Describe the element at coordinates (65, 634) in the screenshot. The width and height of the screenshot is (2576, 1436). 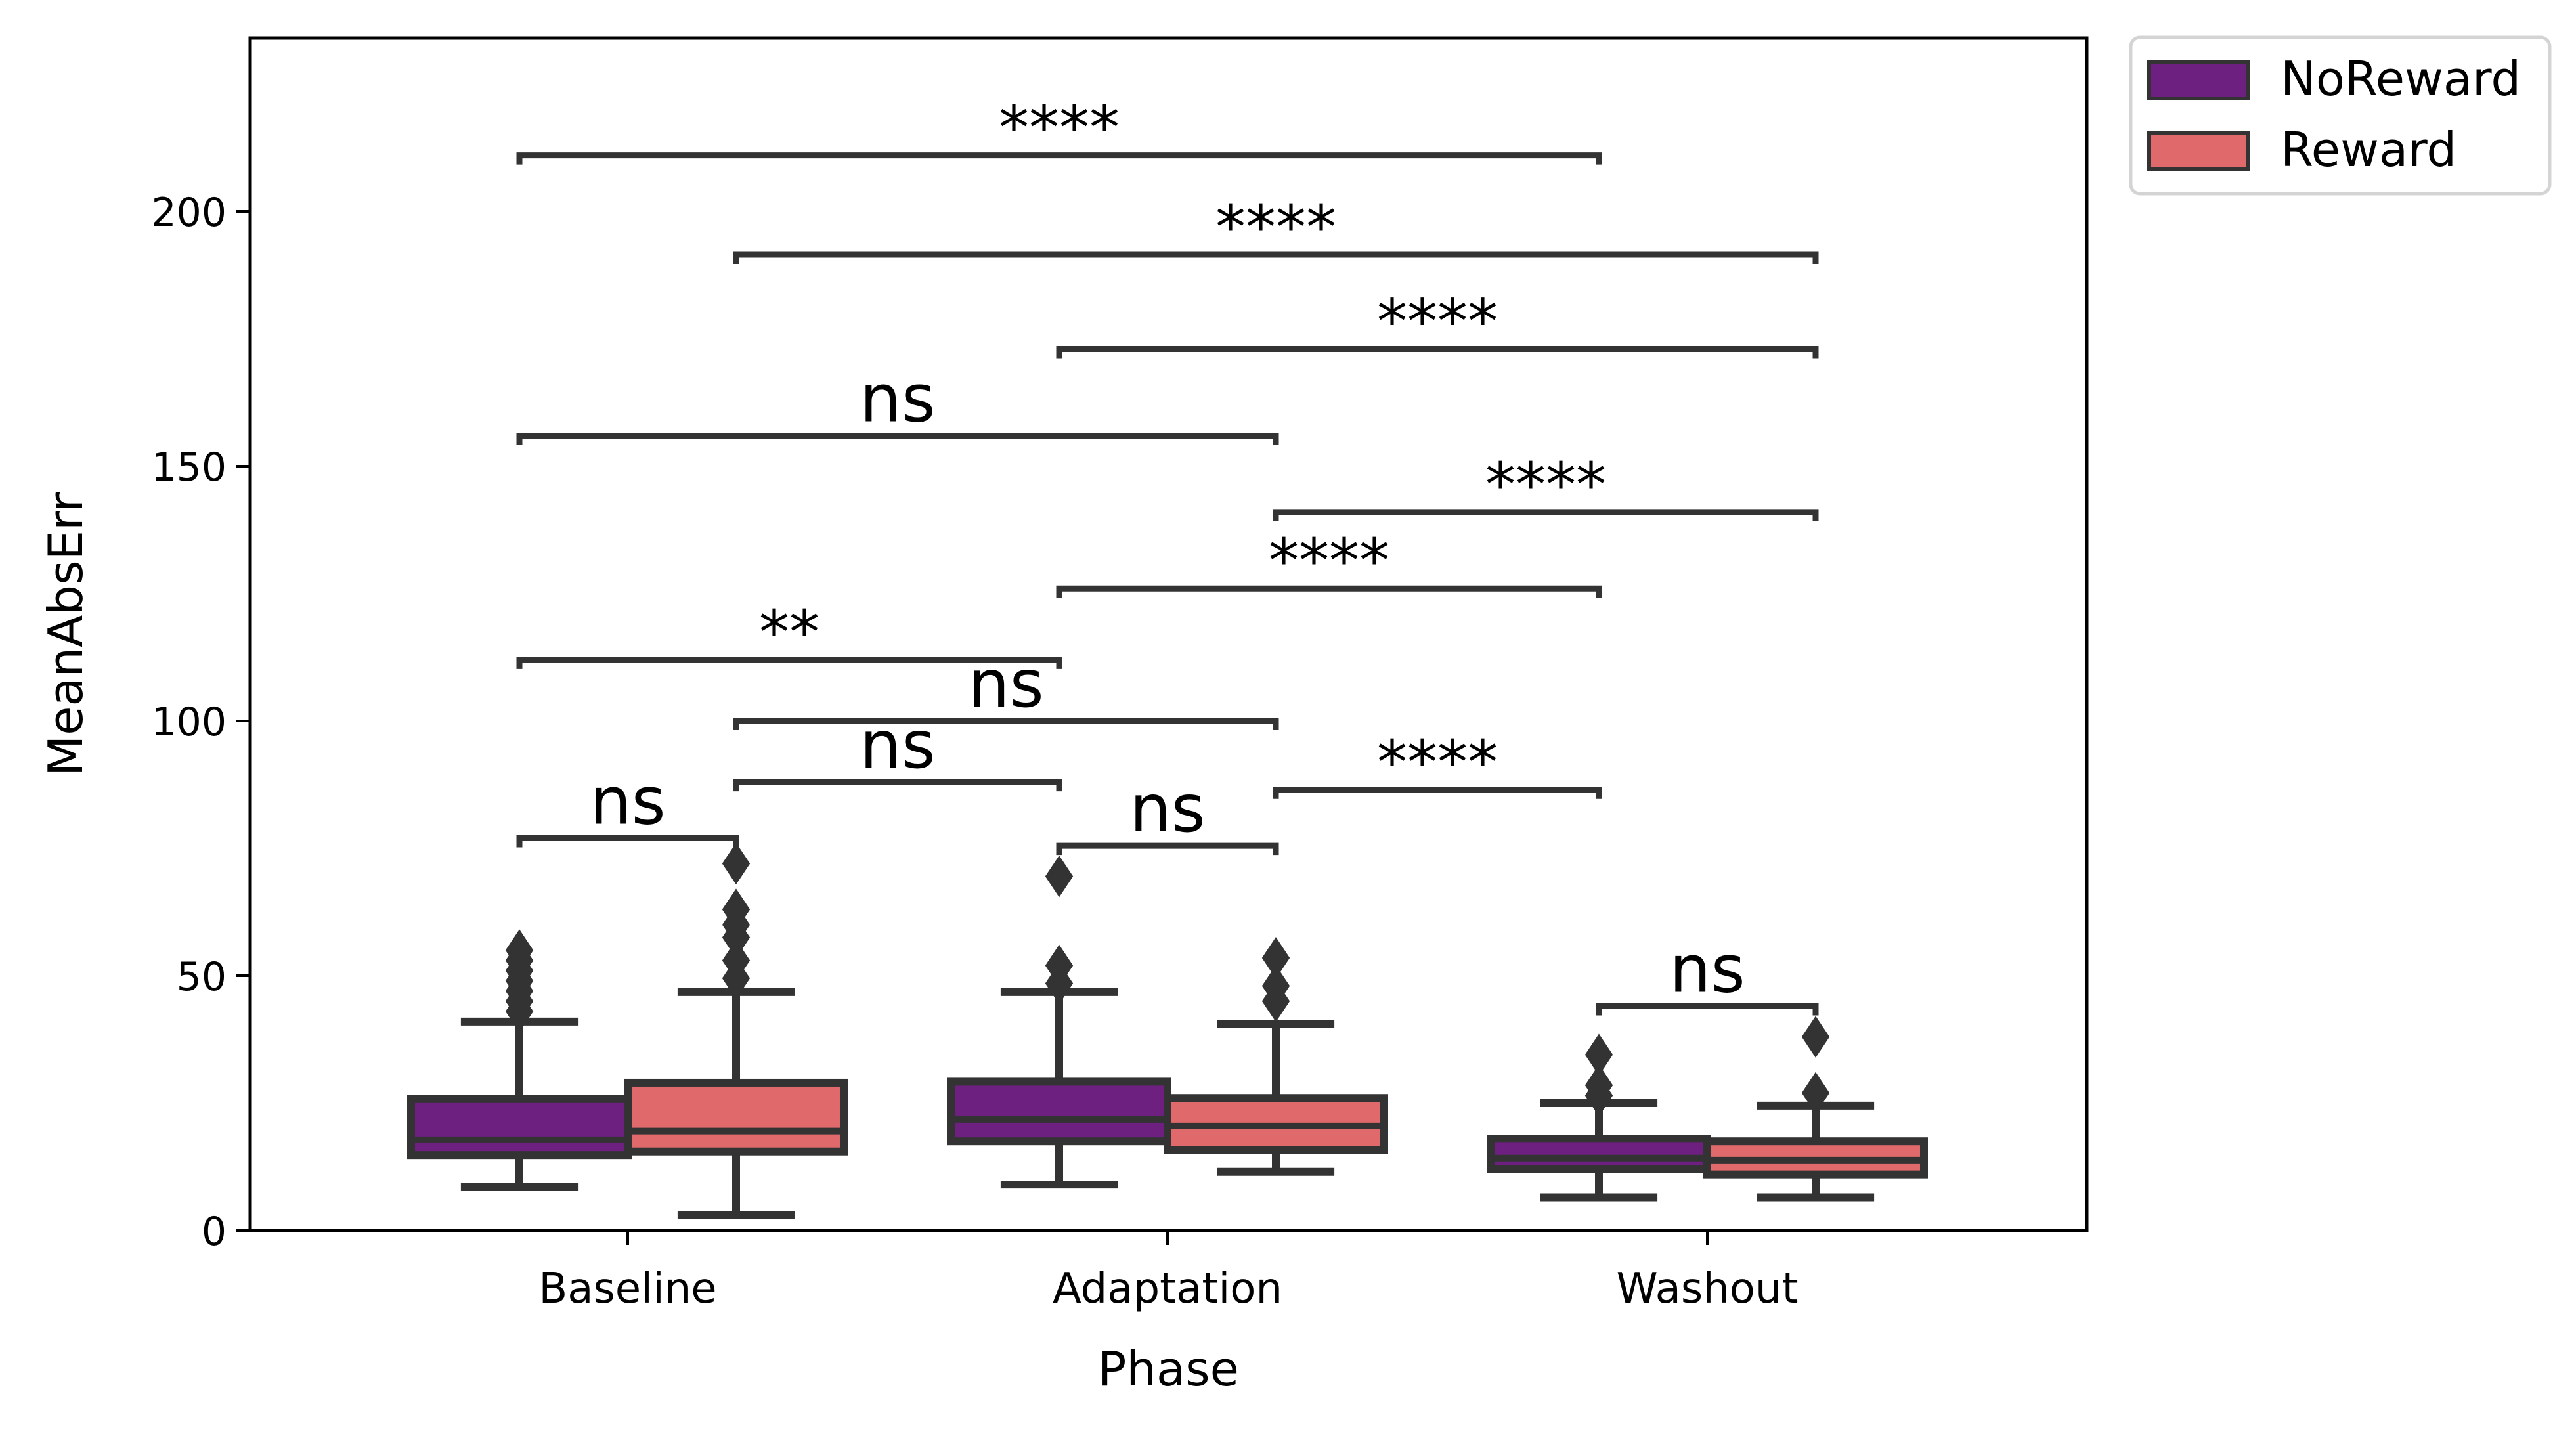
I see `y-axis-label: MeanAbsErr` at that location.